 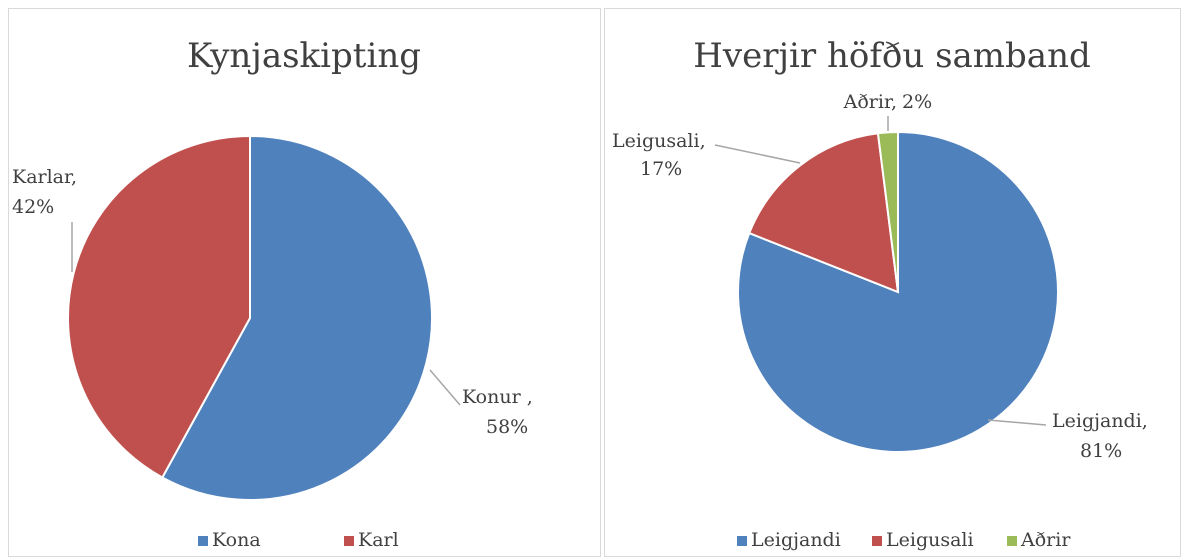 I want to click on data-label-name: Leigusali,, so click(x=659, y=141).